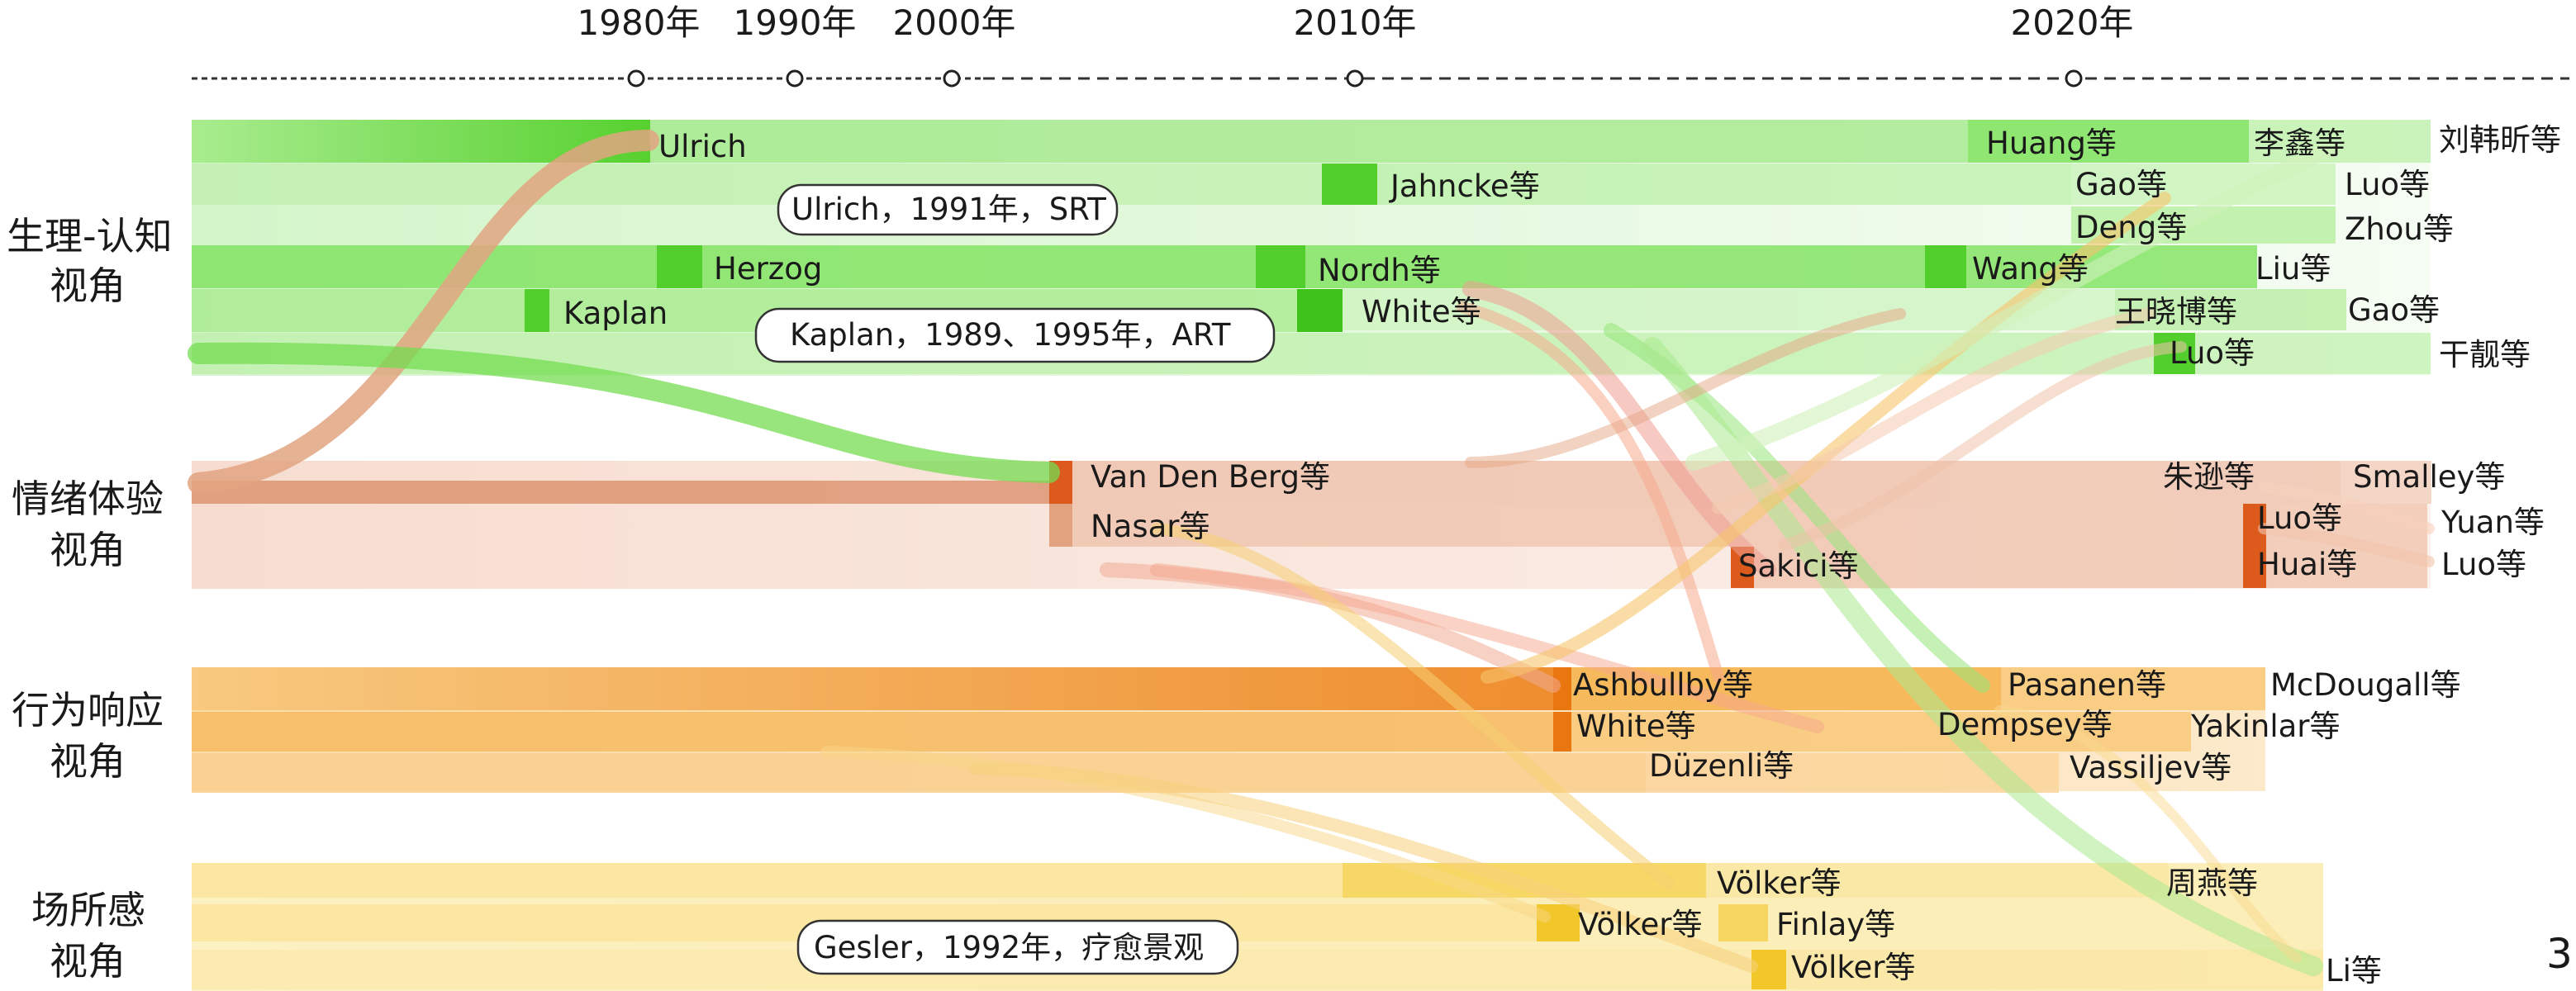 This screenshot has width=2576, height=991. What do you see at coordinates (88, 910) in the screenshot?
I see `perspective-place-line1: 场所感` at bounding box center [88, 910].